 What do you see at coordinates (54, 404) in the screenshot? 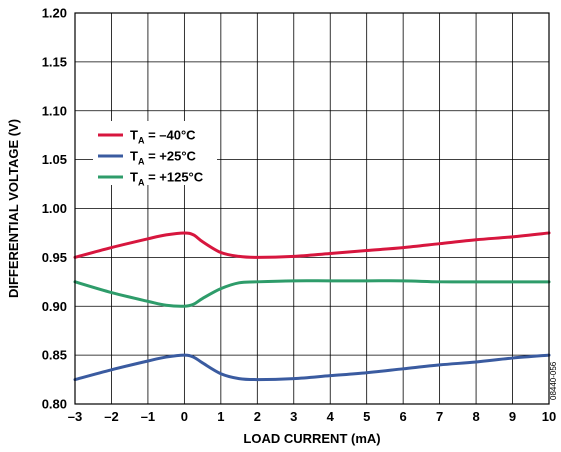
I see `y-tick-label: 0.80` at bounding box center [54, 404].